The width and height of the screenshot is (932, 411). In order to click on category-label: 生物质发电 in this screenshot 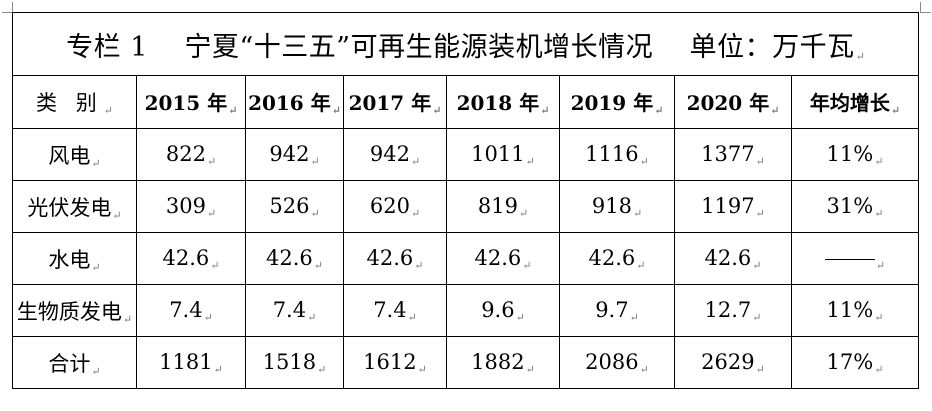, I will do `click(69, 311)`.